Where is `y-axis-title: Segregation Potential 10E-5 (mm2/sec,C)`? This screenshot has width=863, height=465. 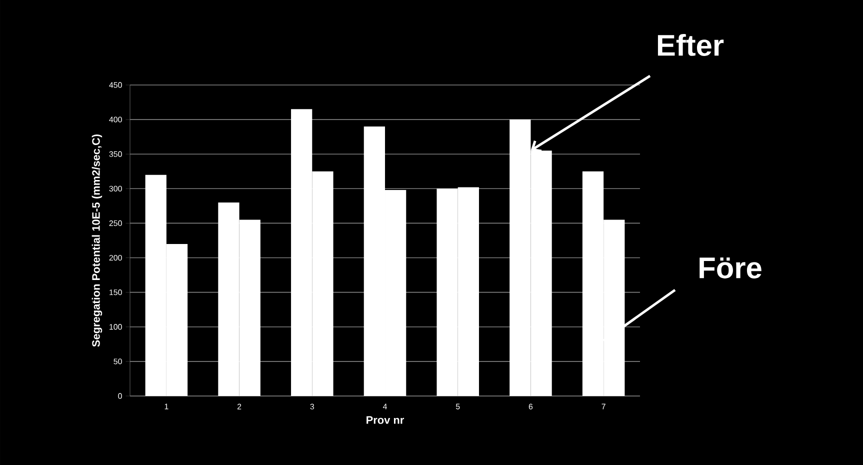
y-axis-title: Segregation Potential 10E-5 (mm2/sec,C) is located at coordinates (97, 240).